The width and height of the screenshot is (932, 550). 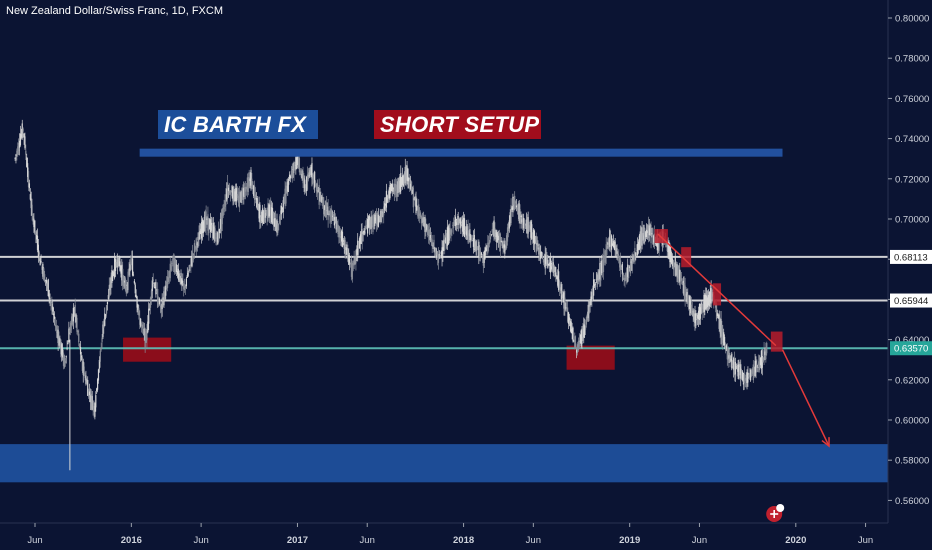 What do you see at coordinates (297, 540) in the screenshot?
I see `x-tick-label: 2017` at bounding box center [297, 540].